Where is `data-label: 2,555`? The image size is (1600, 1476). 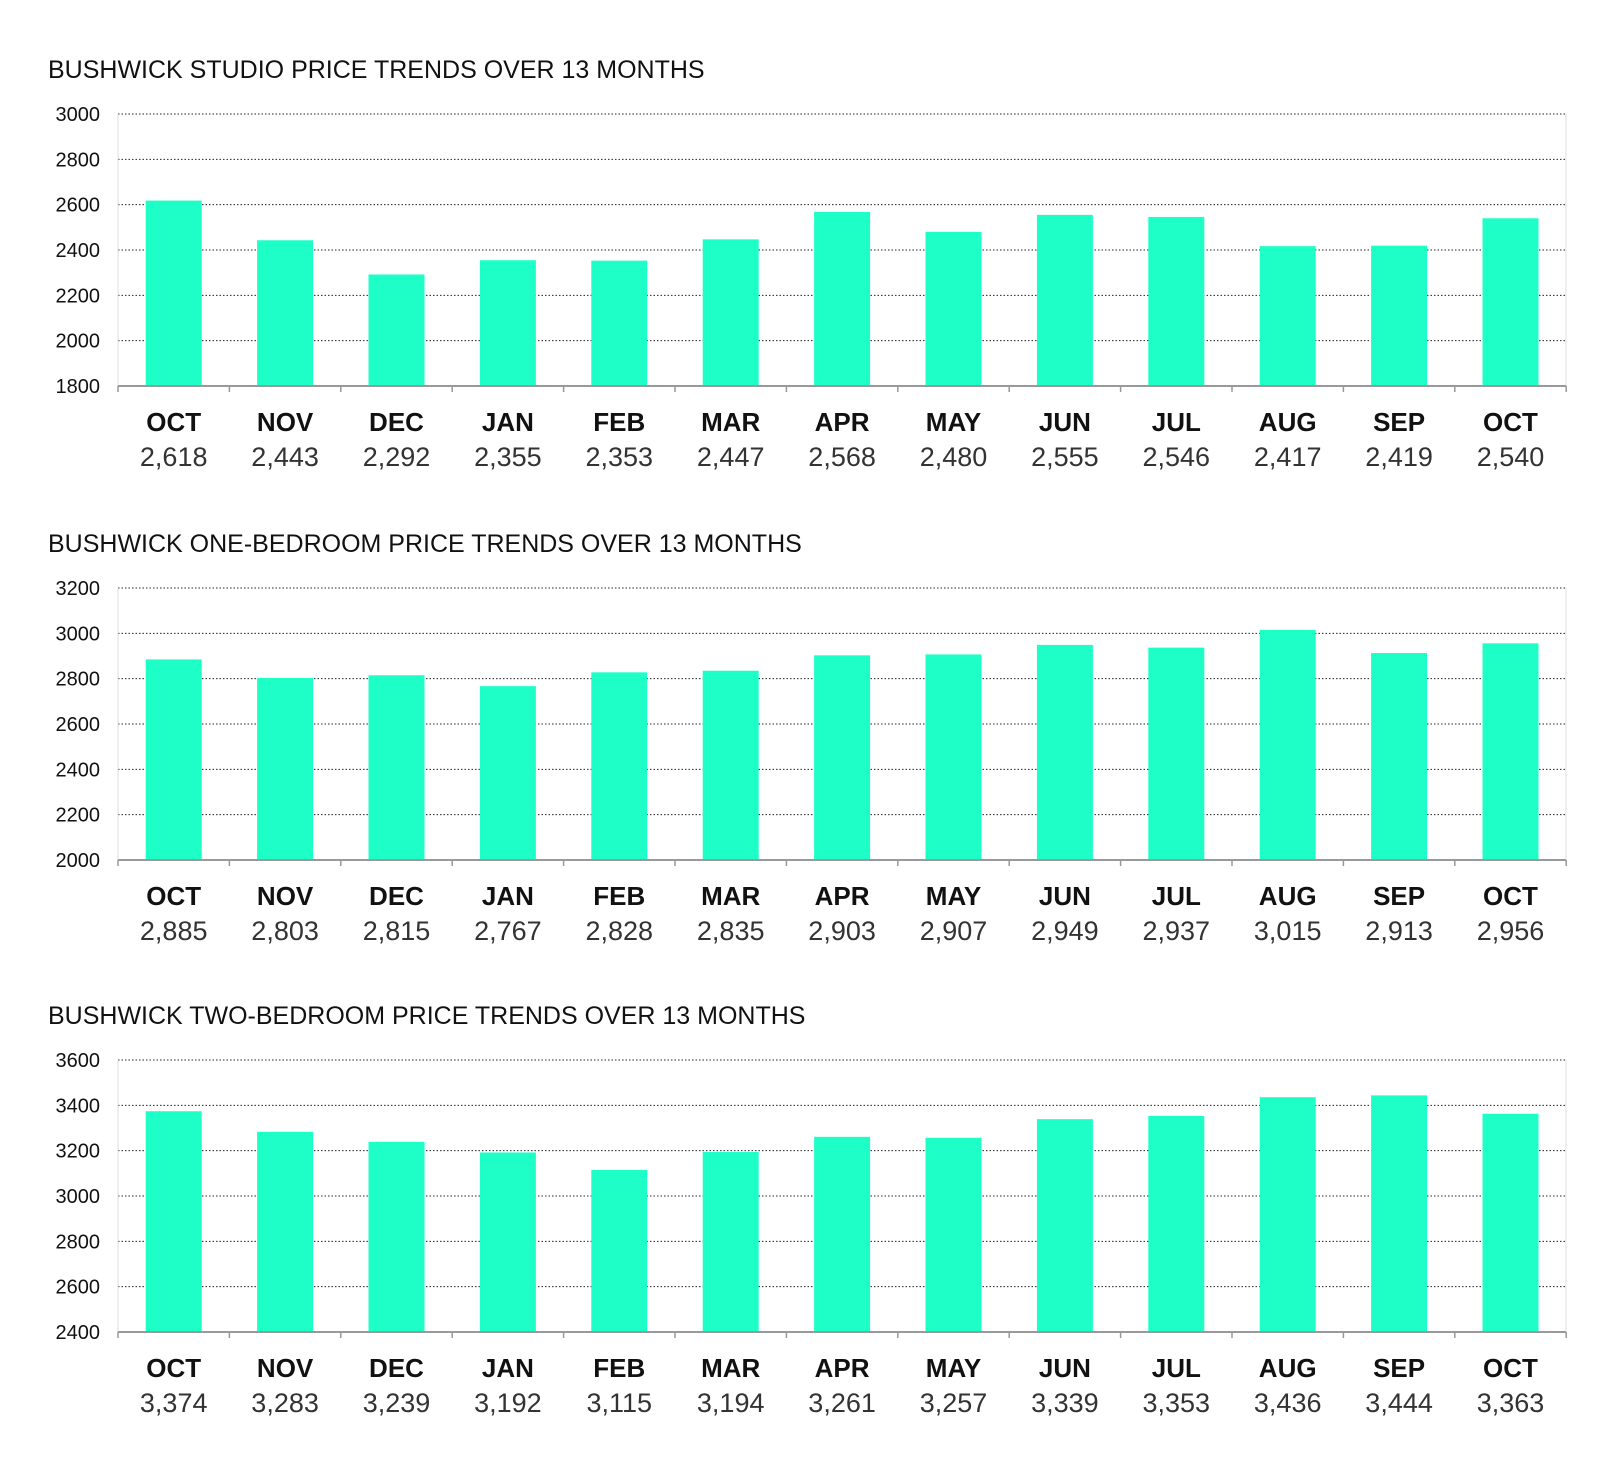
data-label: 2,555 is located at coordinates (1065, 456).